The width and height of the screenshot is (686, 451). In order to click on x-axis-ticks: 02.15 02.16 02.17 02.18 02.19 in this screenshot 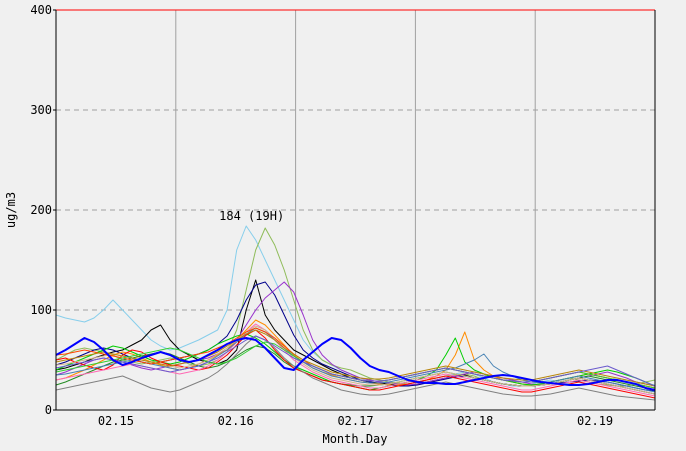, I will do `click(355, 421)`.